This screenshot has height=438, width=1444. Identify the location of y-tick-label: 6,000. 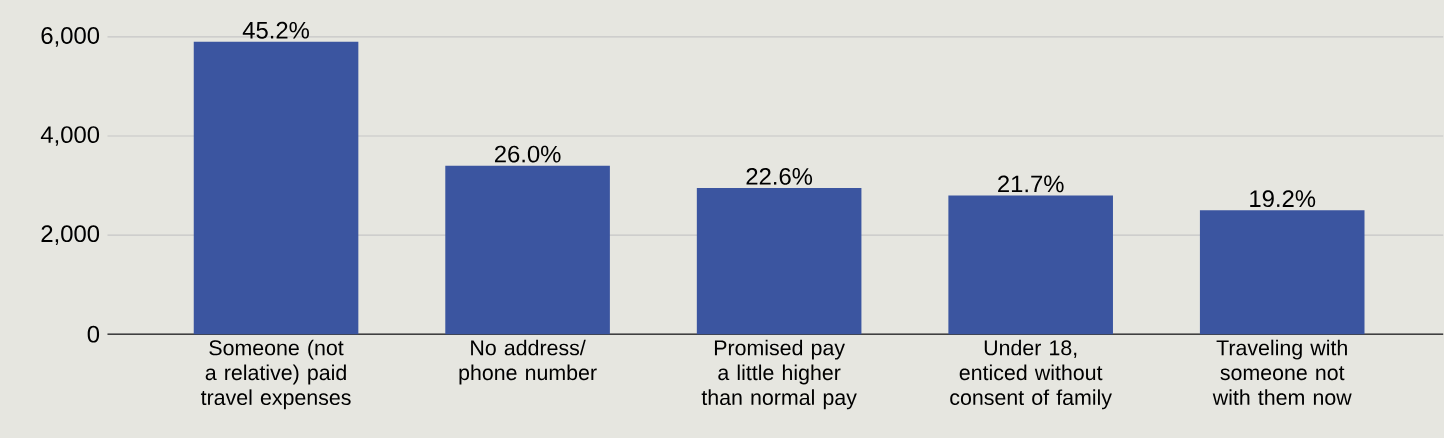
(70, 37).